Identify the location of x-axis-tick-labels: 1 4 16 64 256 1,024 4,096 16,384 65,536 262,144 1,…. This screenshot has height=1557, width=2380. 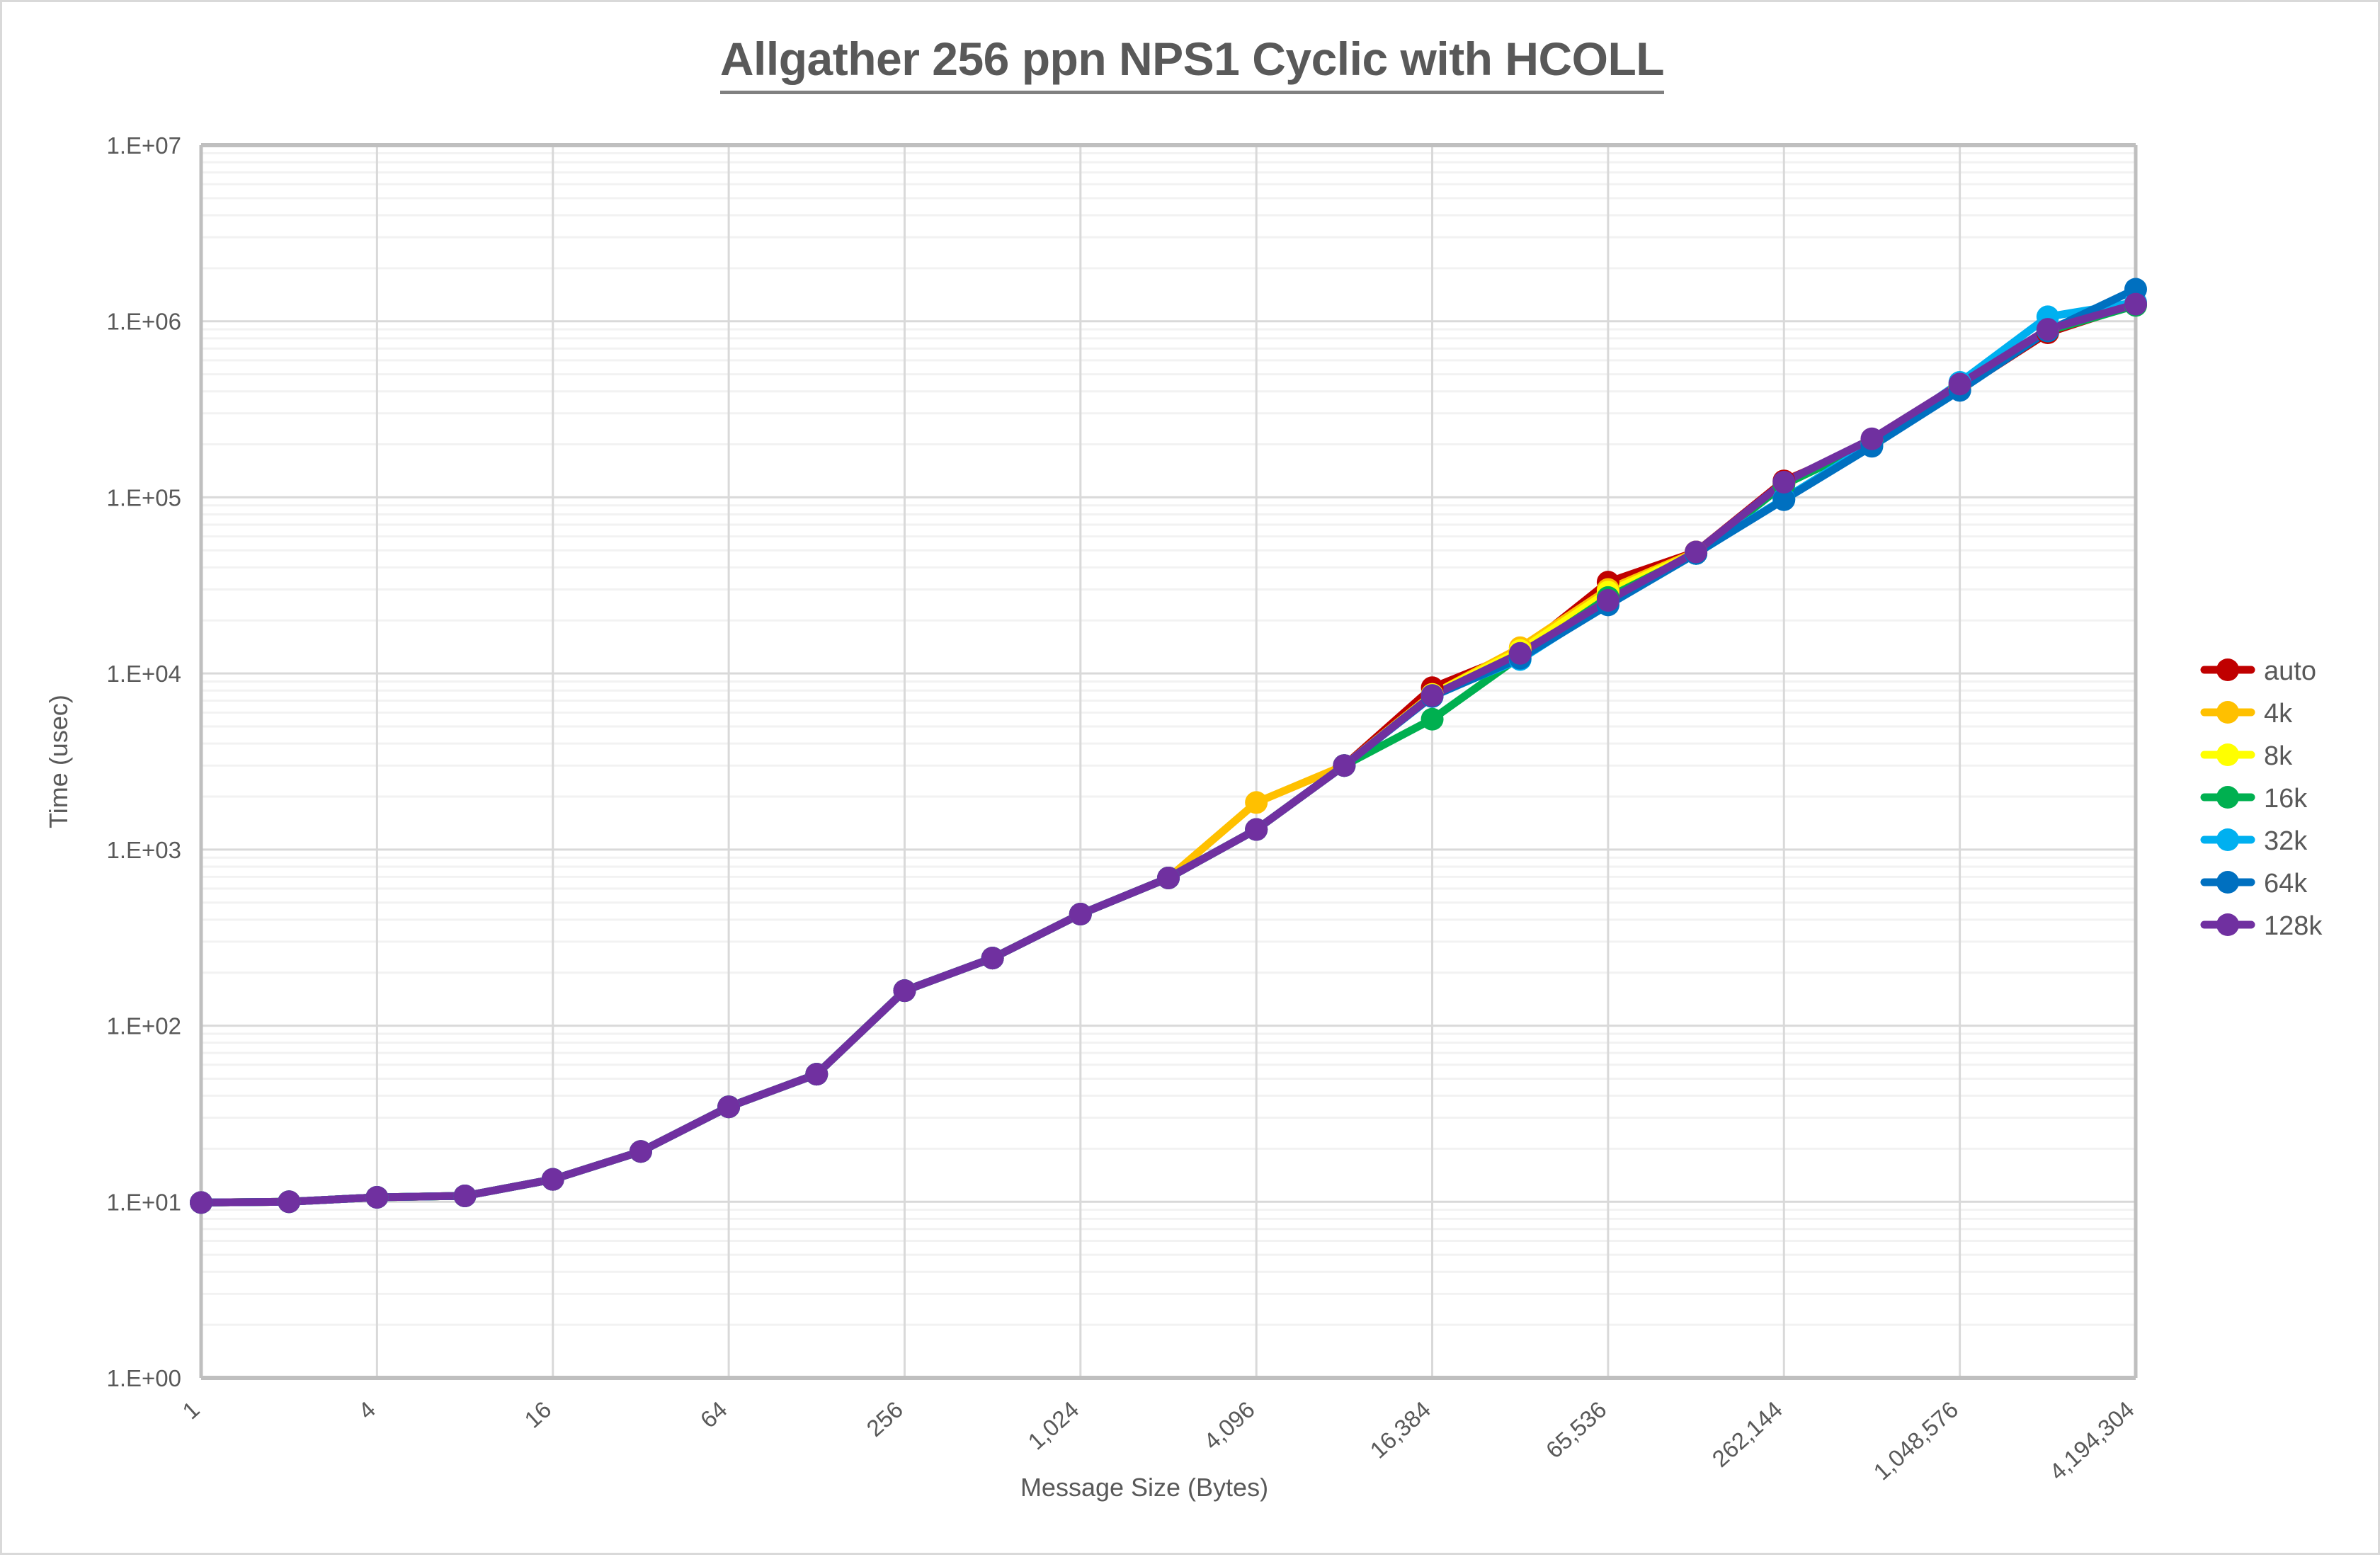
(1158, 1440).